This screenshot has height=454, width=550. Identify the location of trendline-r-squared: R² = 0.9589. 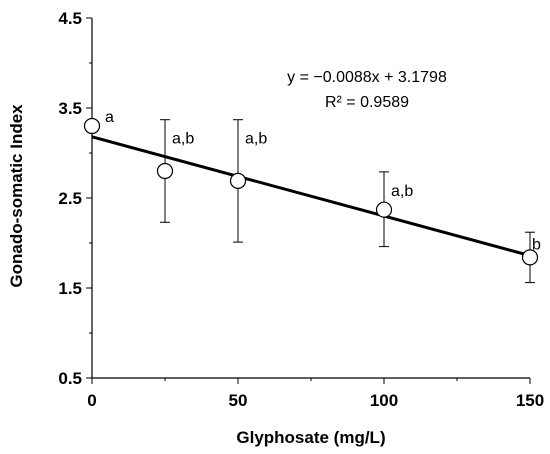
(367, 102).